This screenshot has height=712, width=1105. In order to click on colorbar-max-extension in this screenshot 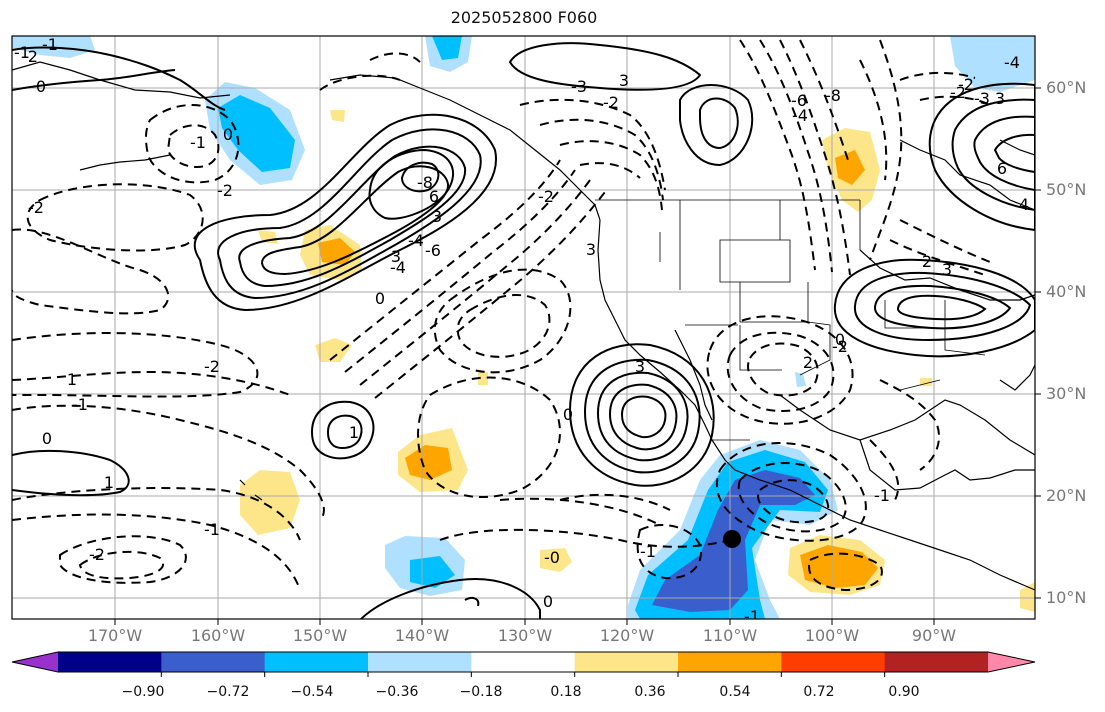, I will do `click(1011, 662)`.